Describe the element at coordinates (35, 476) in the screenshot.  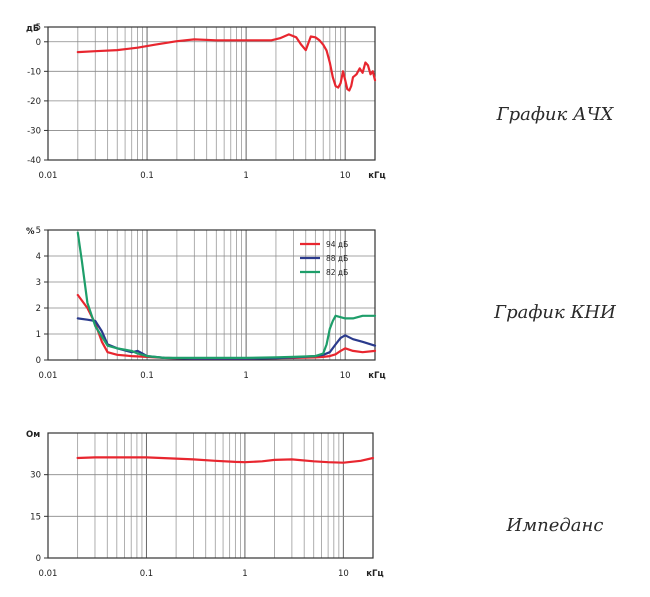
I see `y-tick-label: 30` at that location.